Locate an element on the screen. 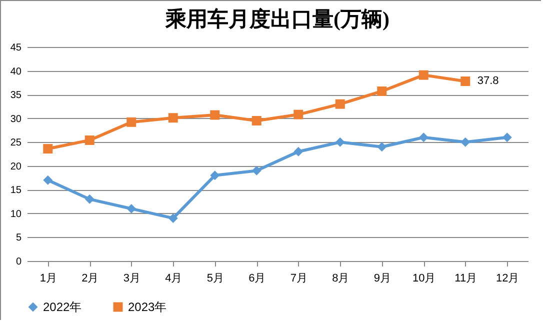 The height and width of the screenshot is (322, 543). y-tick-label: 20 is located at coordinates (16, 166).